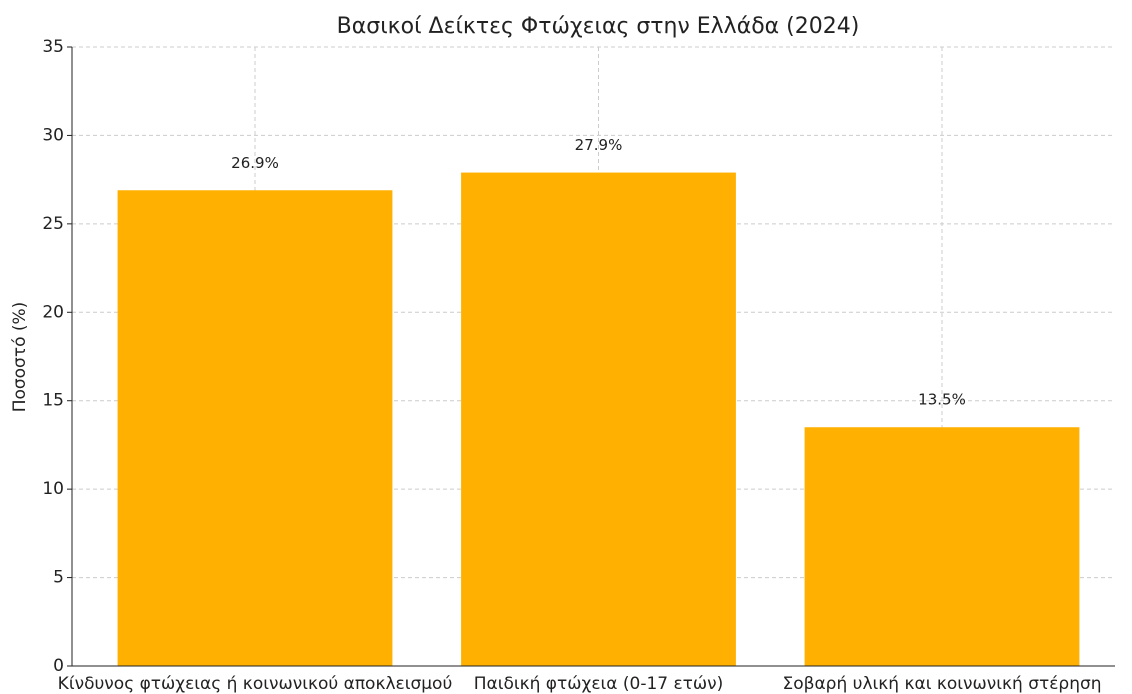 The height and width of the screenshot is (694, 1132). Describe the element at coordinates (53, 47) in the screenshot. I see `y-tick-label: 35` at that location.